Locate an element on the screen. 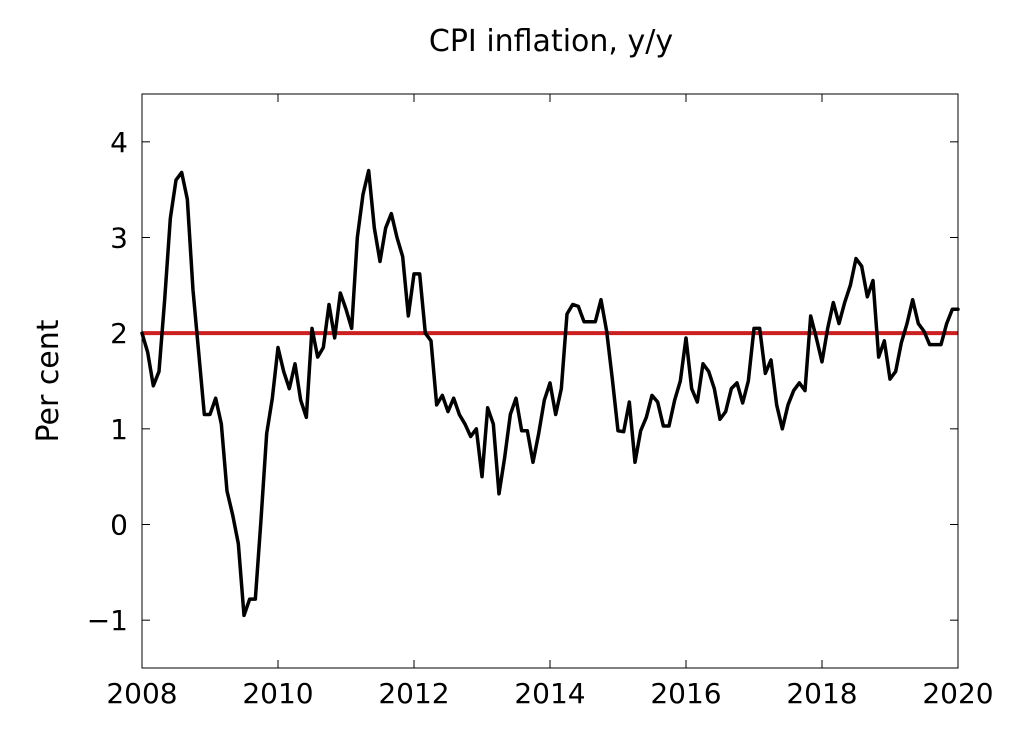 This screenshot has width=1018, height=740. x-tick-label: 2016 is located at coordinates (685, 693).